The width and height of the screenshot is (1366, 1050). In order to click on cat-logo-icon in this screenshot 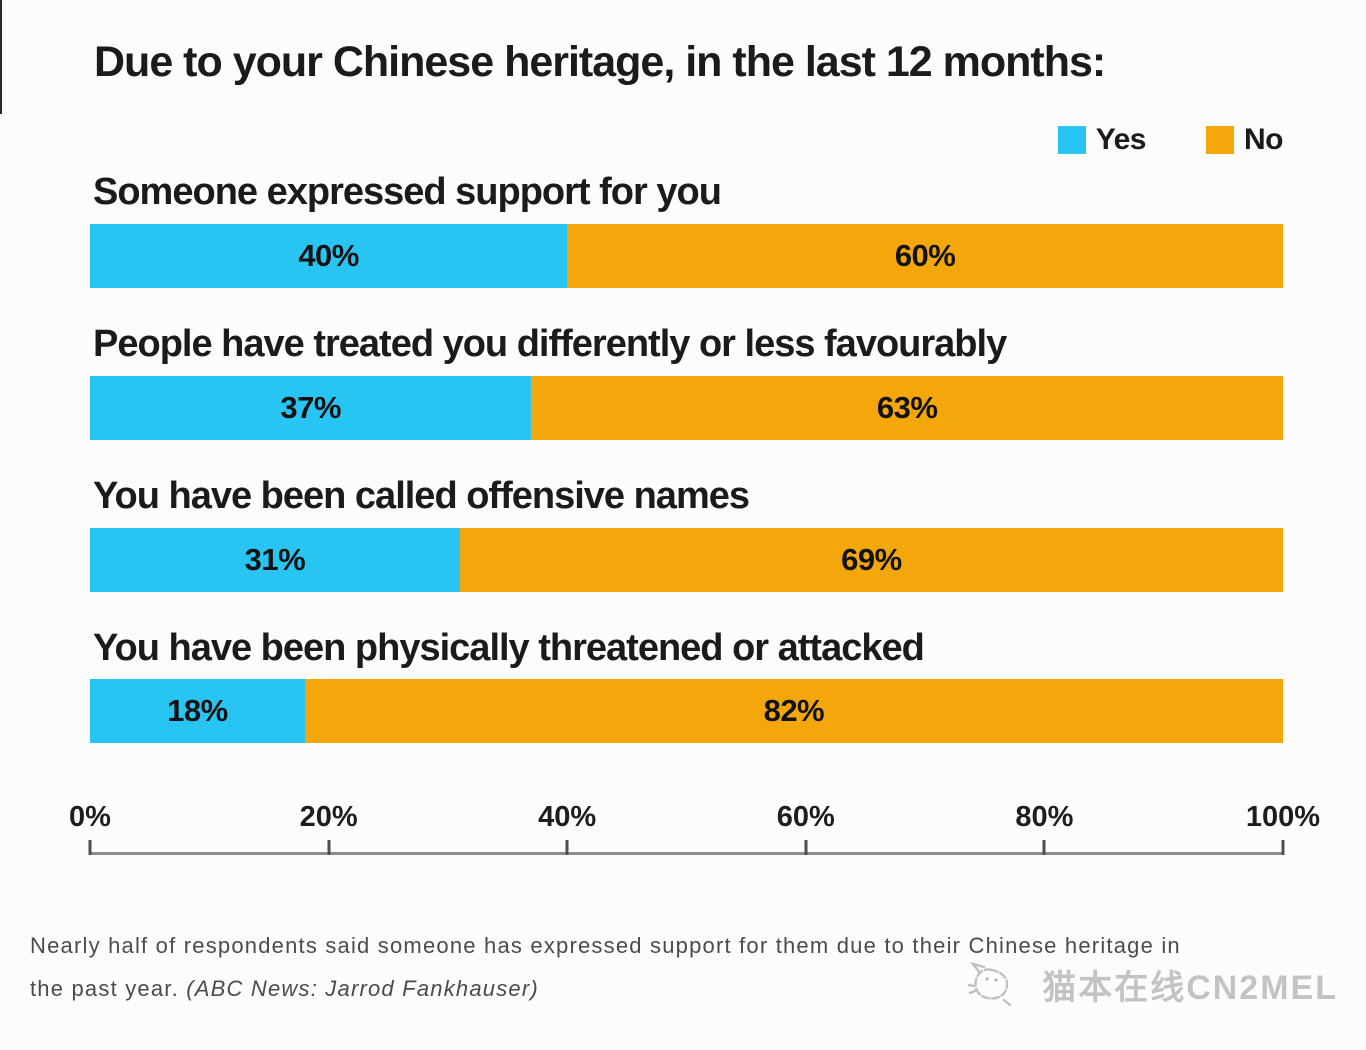, I will do `click(990, 984)`.